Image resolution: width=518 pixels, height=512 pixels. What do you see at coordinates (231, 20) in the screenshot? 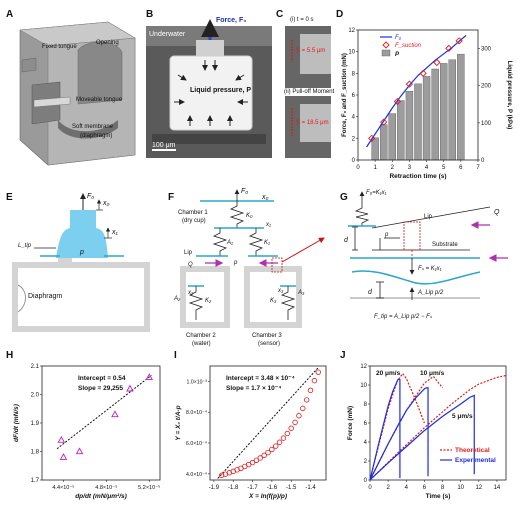
I see `label-force: Force, F₀` at bounding box center [231, 20].